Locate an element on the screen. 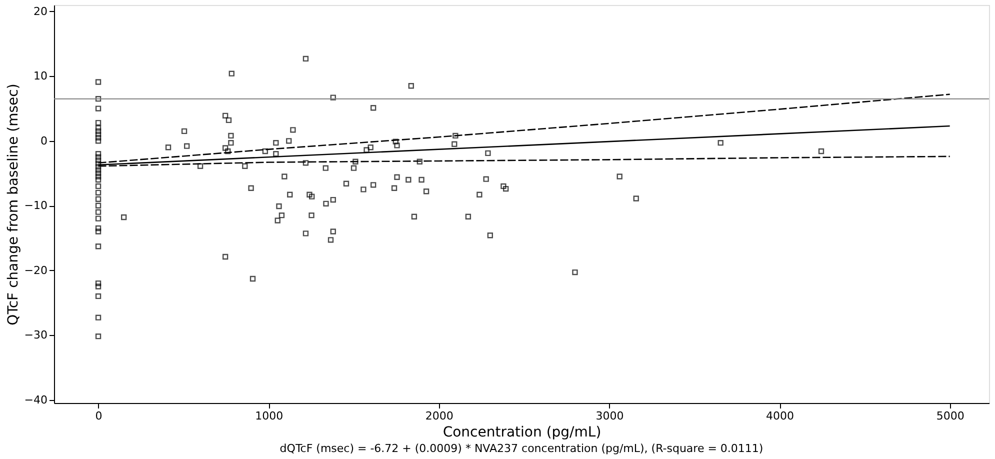  x-axis-title: Concentration (pg/mL) is located at coordinates (522, 432).